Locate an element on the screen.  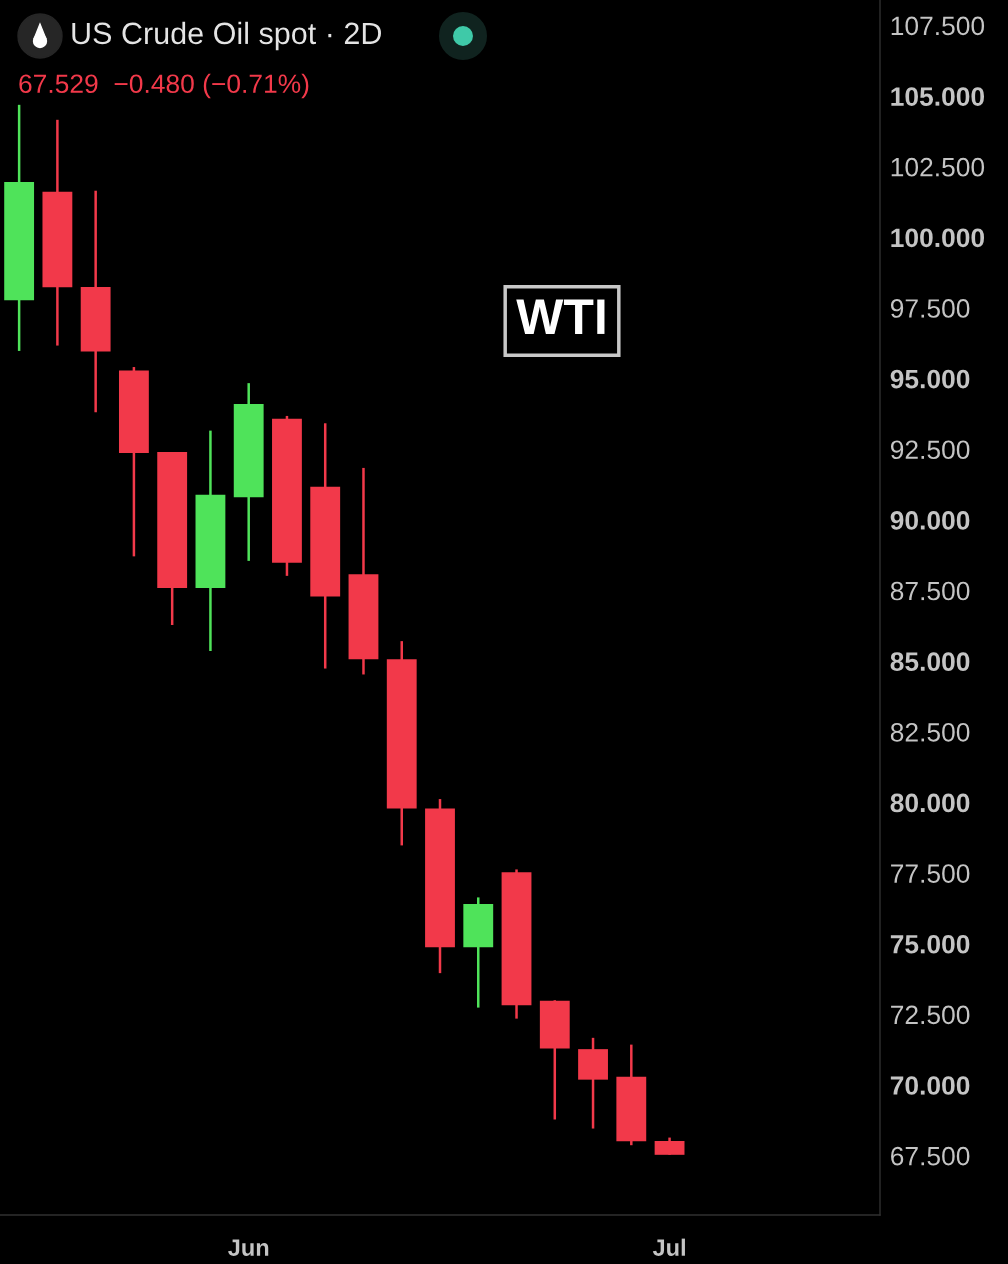
y-tick-label: 75.000 is located at coordinates (930, 944).